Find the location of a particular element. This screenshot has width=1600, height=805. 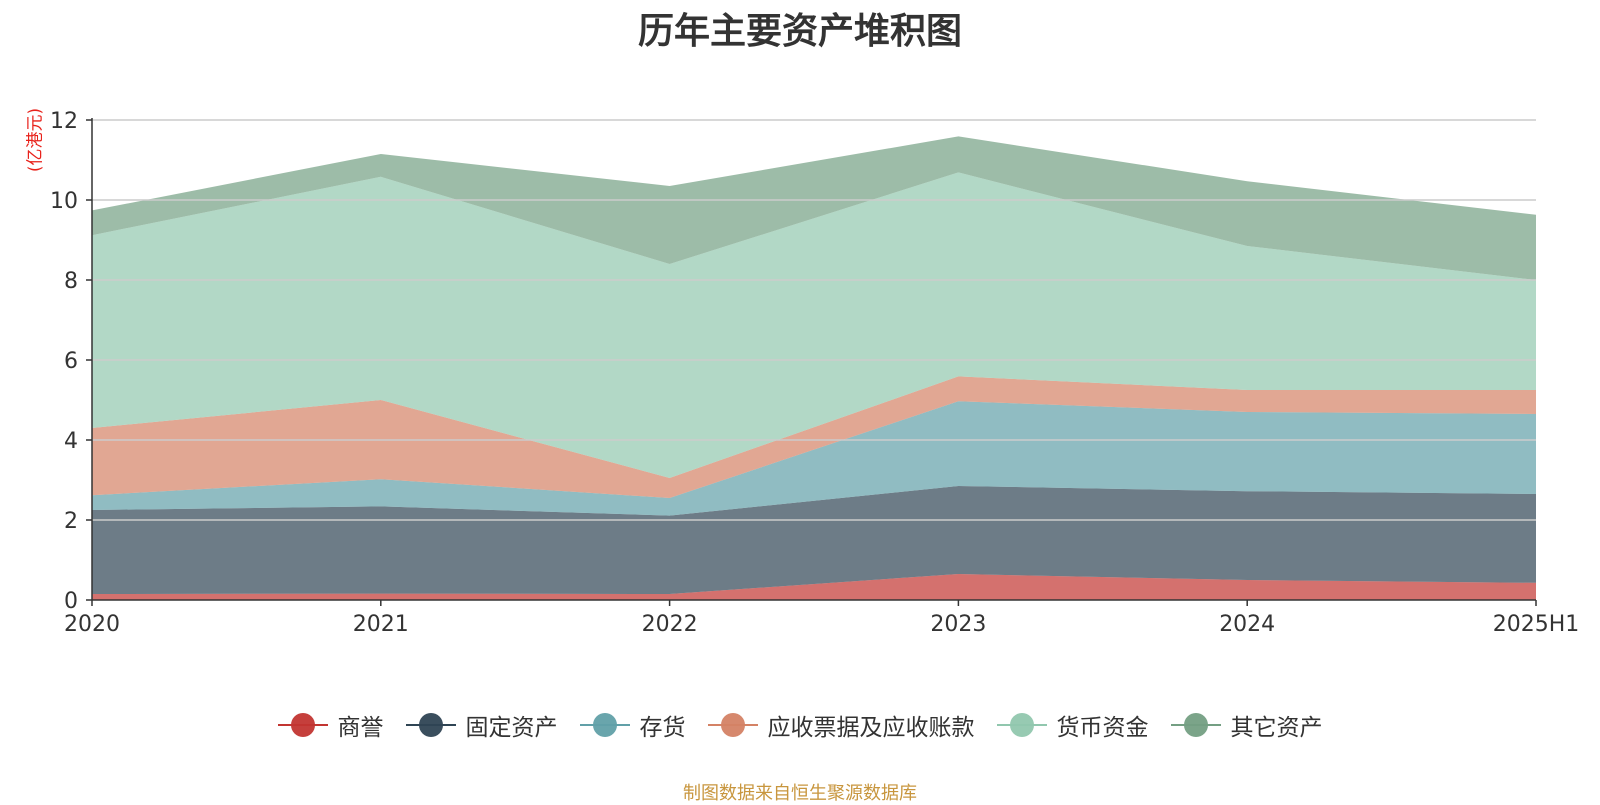

y-tick-label-3: 6 is located at coordinates (71, 361).